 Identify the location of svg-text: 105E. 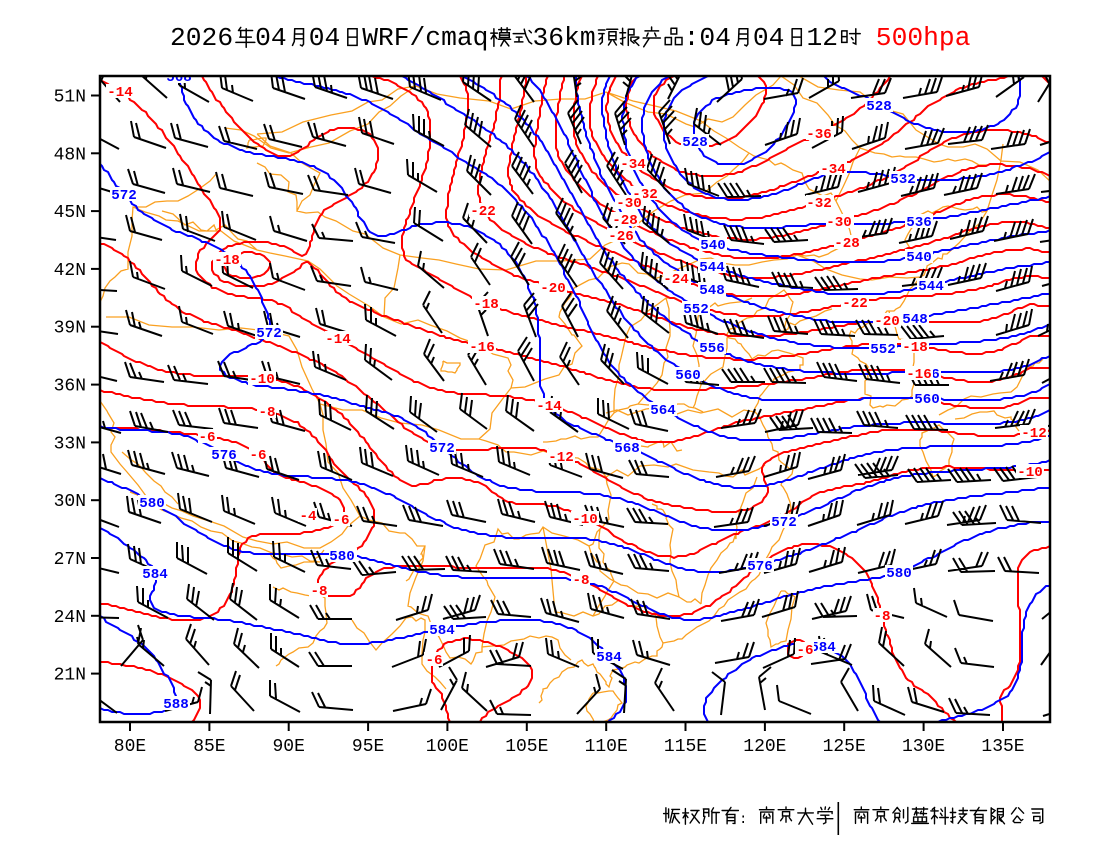
(526, 747).